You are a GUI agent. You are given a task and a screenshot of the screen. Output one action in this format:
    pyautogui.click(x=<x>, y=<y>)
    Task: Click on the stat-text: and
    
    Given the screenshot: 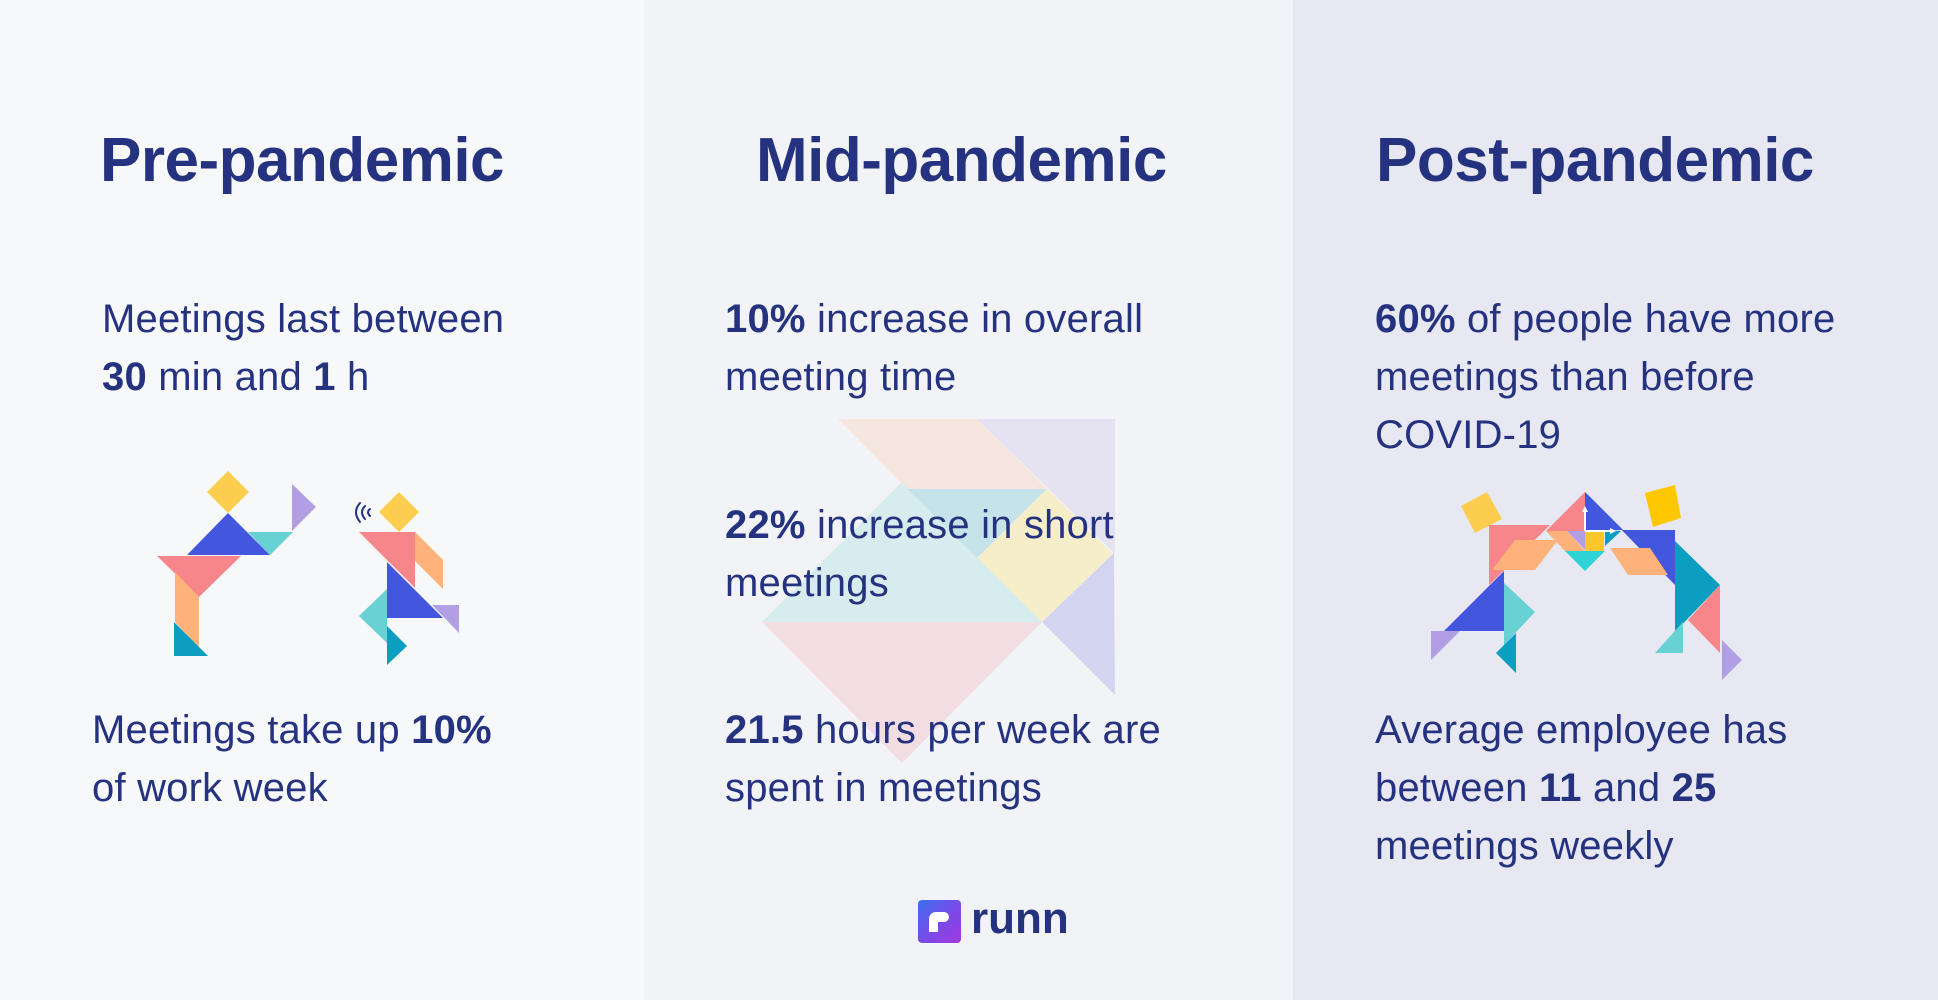 What is the action you would take?
    pyautogui.click(x=1626, y=788)
    